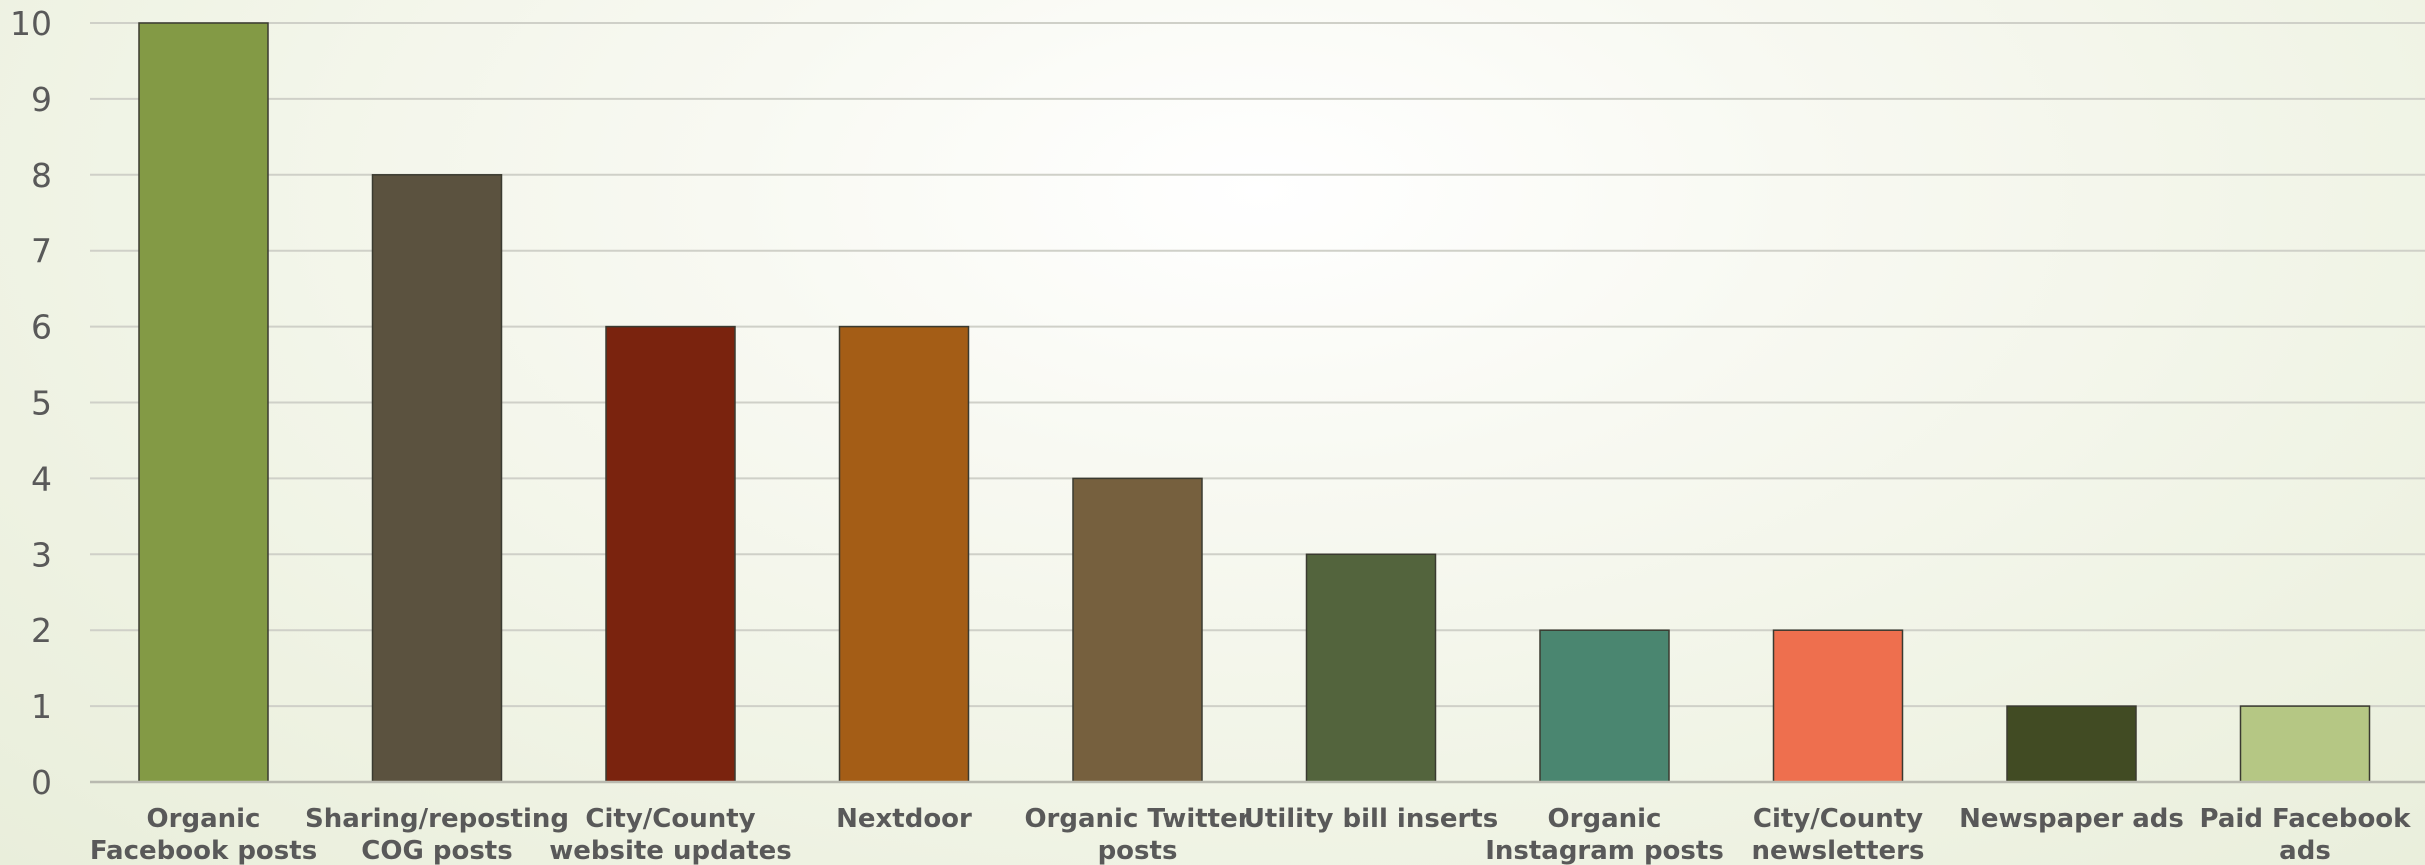 This screenshot has width=2425, height=865. Describe the element at coordinates (203, 850) in the screenshot. I see `x-tick-label-line: Facebook posts` at that location.